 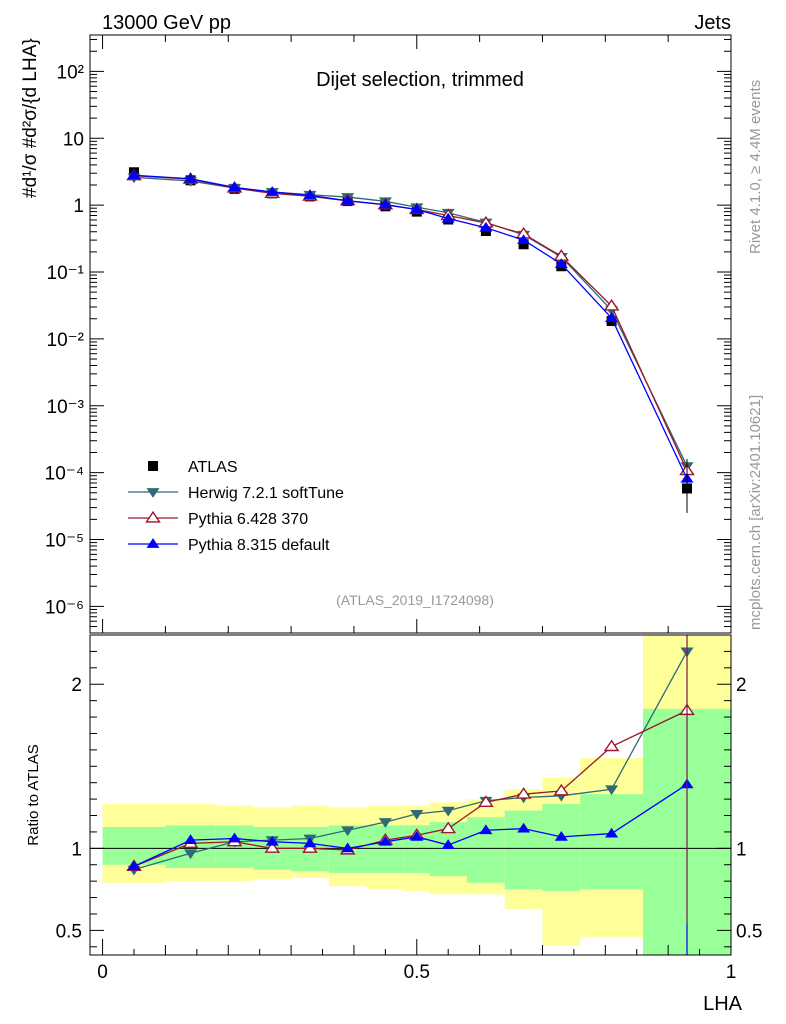 I want to click on x-tick-label: 1, so click(x=731, y=972).